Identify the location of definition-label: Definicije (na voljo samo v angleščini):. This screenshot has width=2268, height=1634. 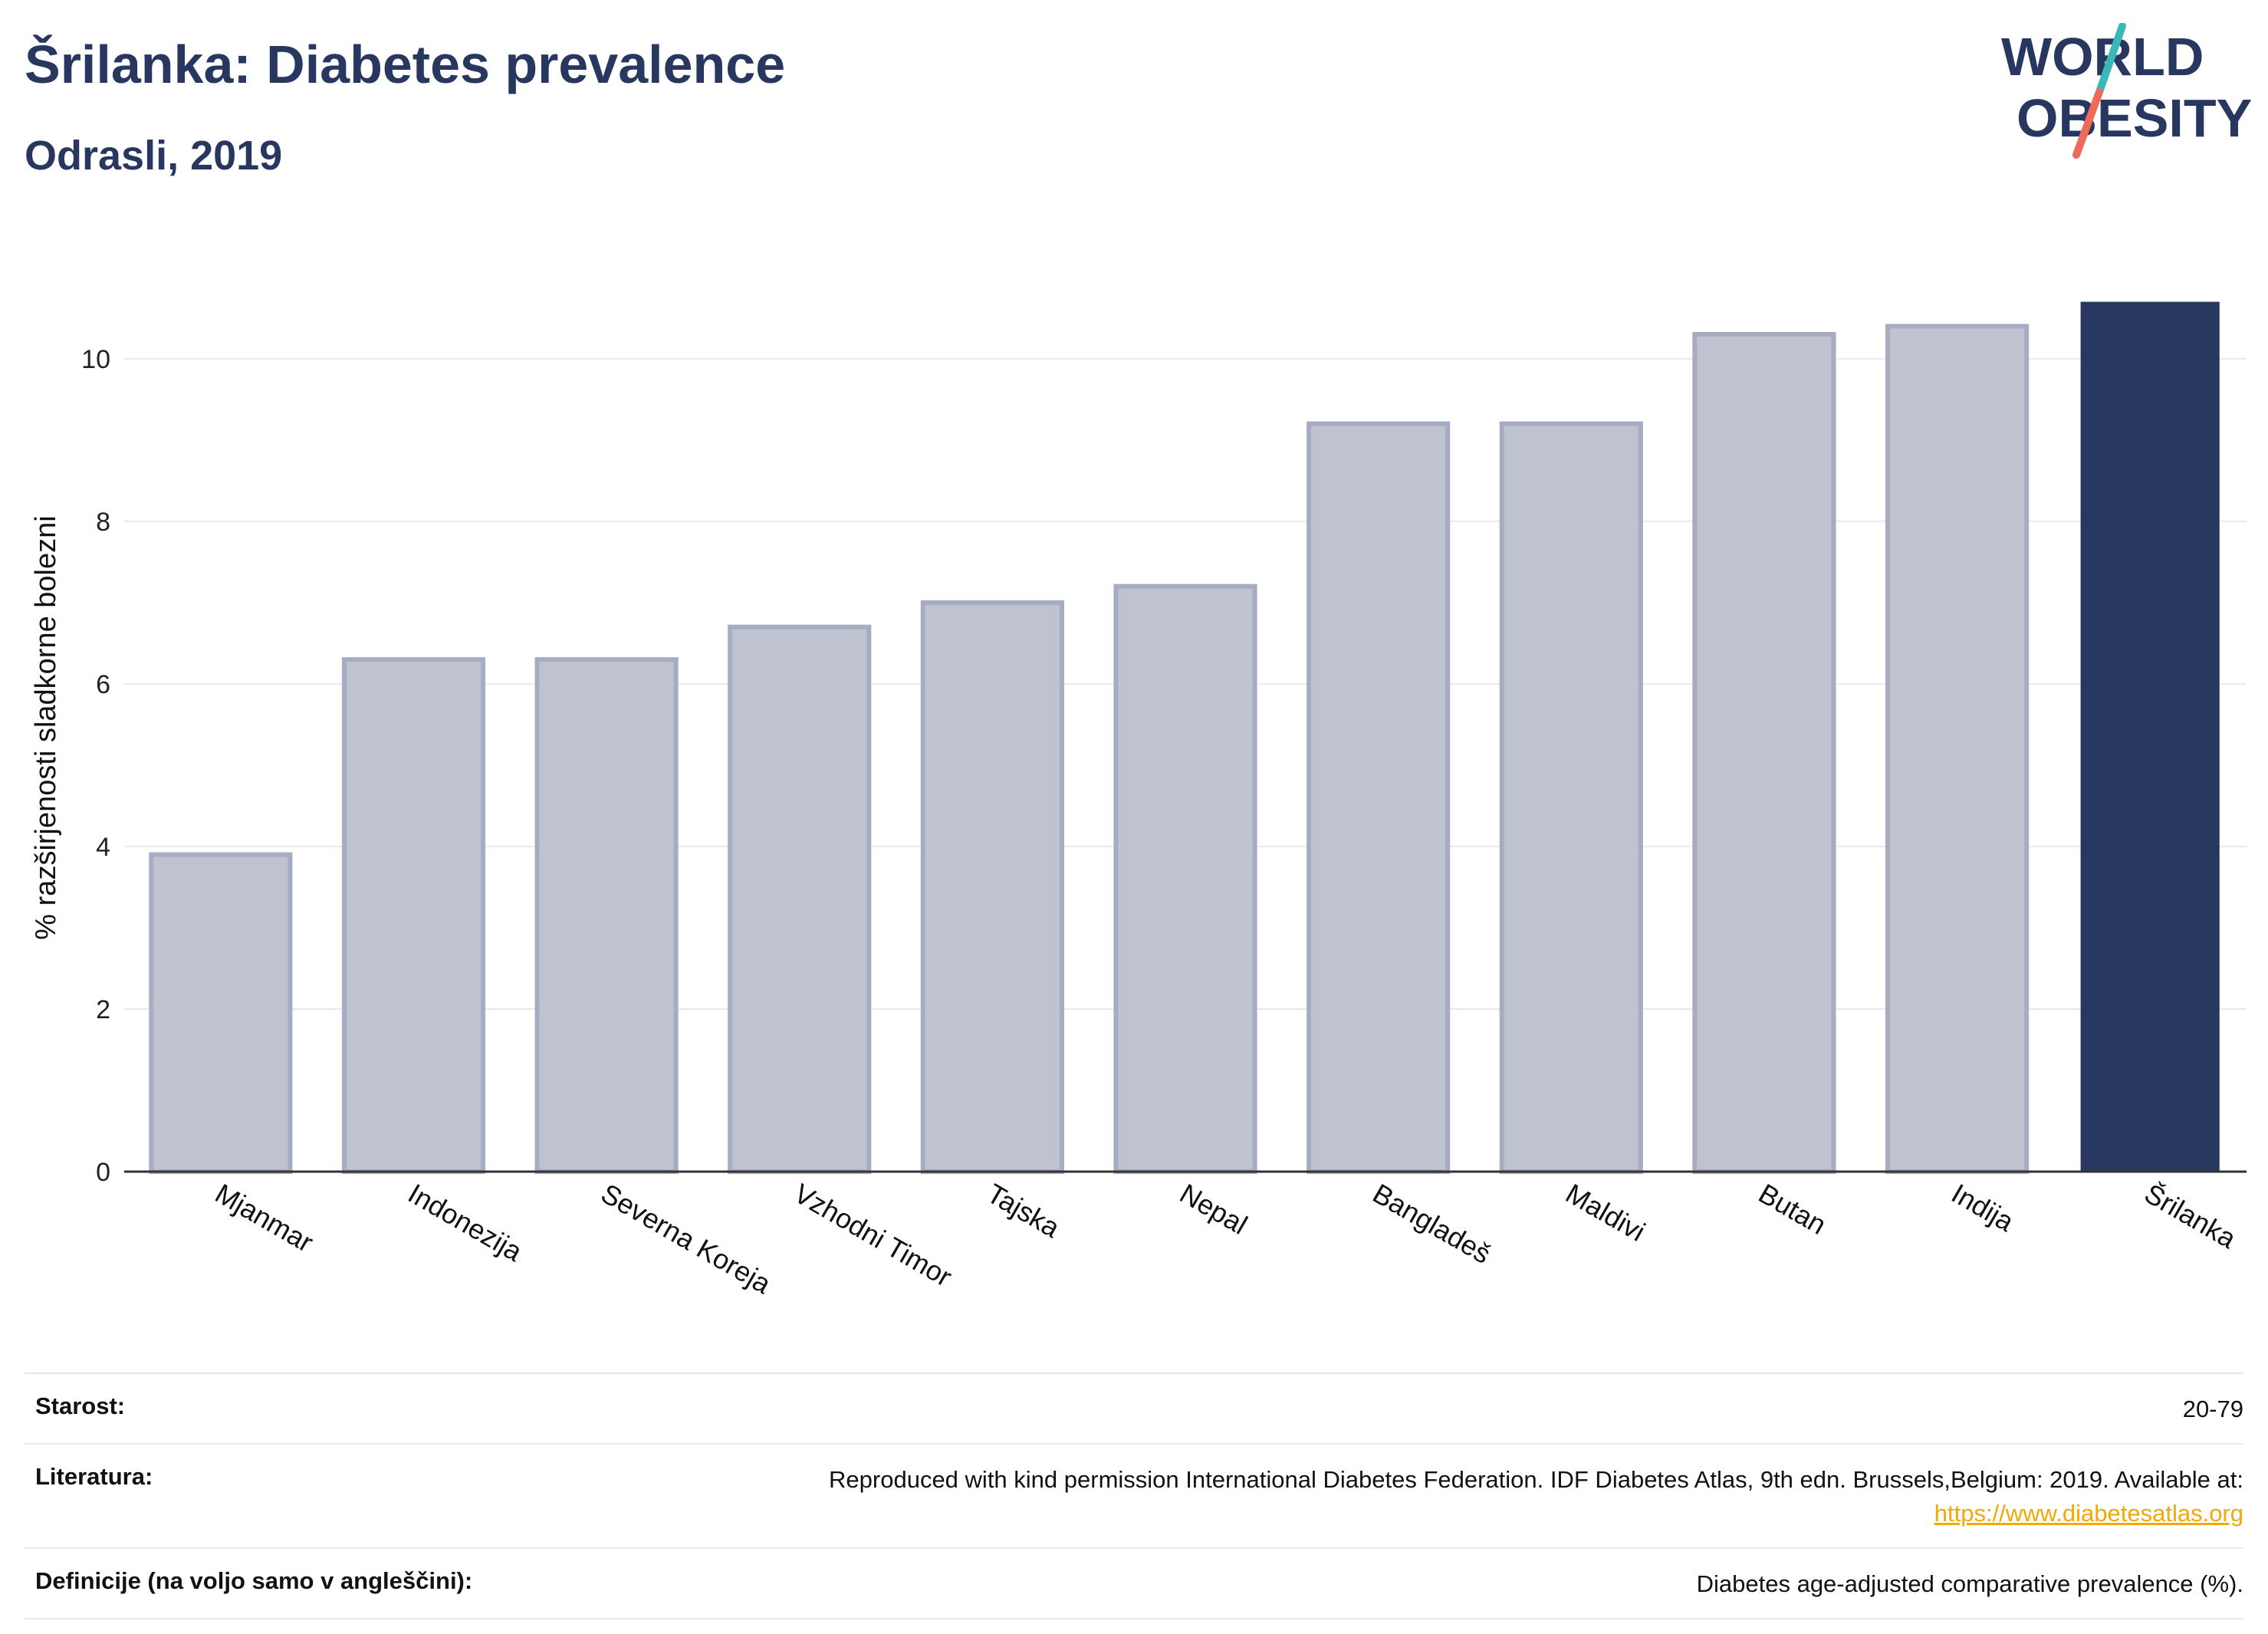
(254, 1581).